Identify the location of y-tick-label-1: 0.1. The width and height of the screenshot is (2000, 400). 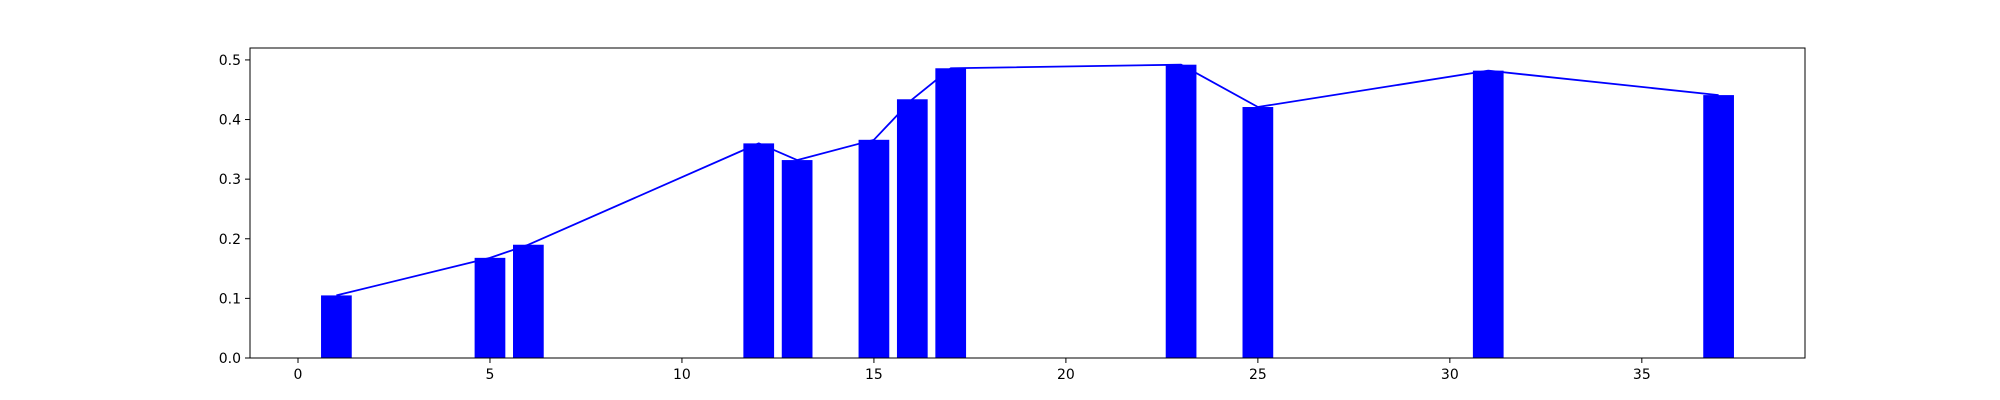
(230, 299).